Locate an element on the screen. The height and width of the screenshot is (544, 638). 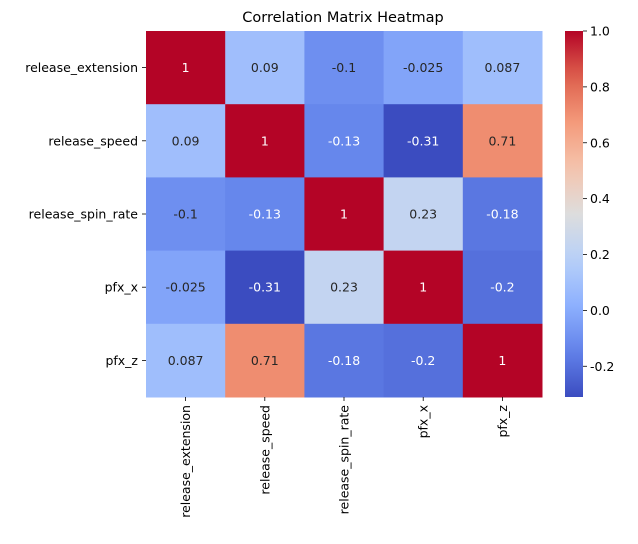
column-tick-label: release_extension is located at coordinates (185, 461).